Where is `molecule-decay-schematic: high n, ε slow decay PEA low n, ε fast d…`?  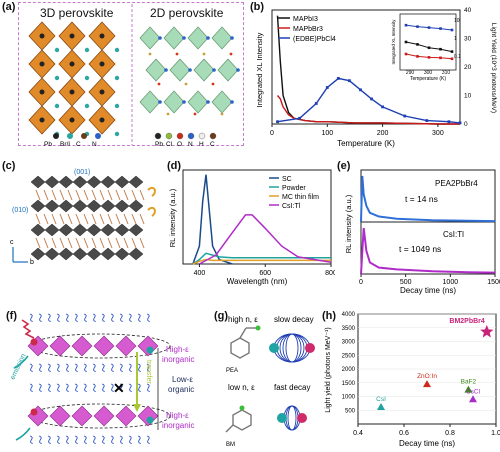 molecule-decay-schematic: high n, ε slow decay PEA low n, ε fast d… is located at coordinates (270, 381).